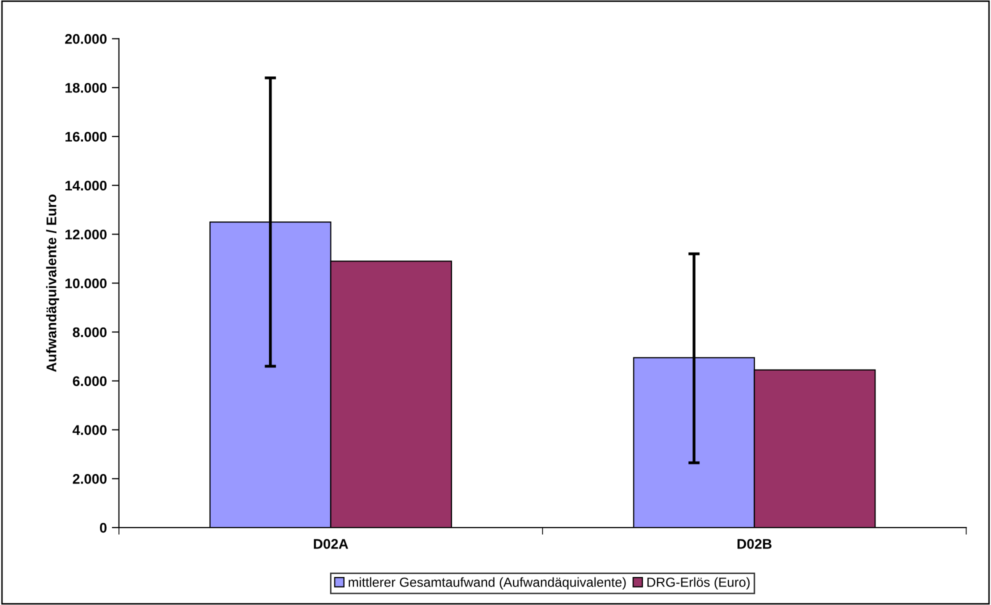  What do you see at coordinates (755, 544) in the screenshot?
I see `x-tick-label: D02B` at bounding box center [755, 544].